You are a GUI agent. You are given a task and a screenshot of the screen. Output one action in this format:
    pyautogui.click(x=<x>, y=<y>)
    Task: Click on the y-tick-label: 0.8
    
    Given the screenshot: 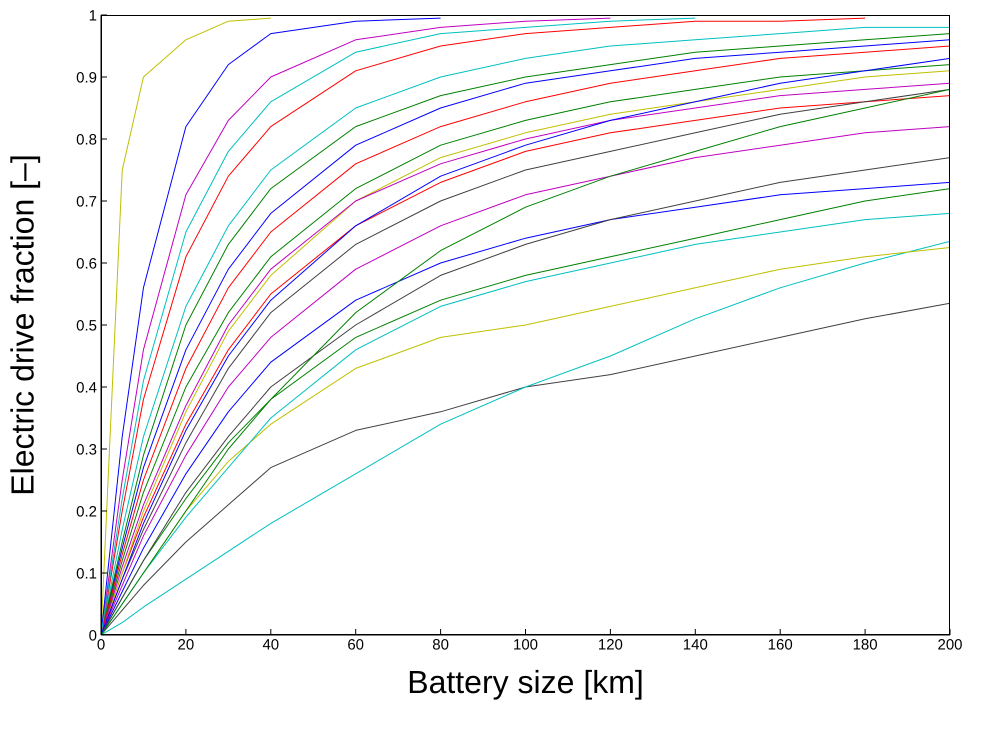 What is the action you would take?
    pyautogui.click(x=86, y=139)
    